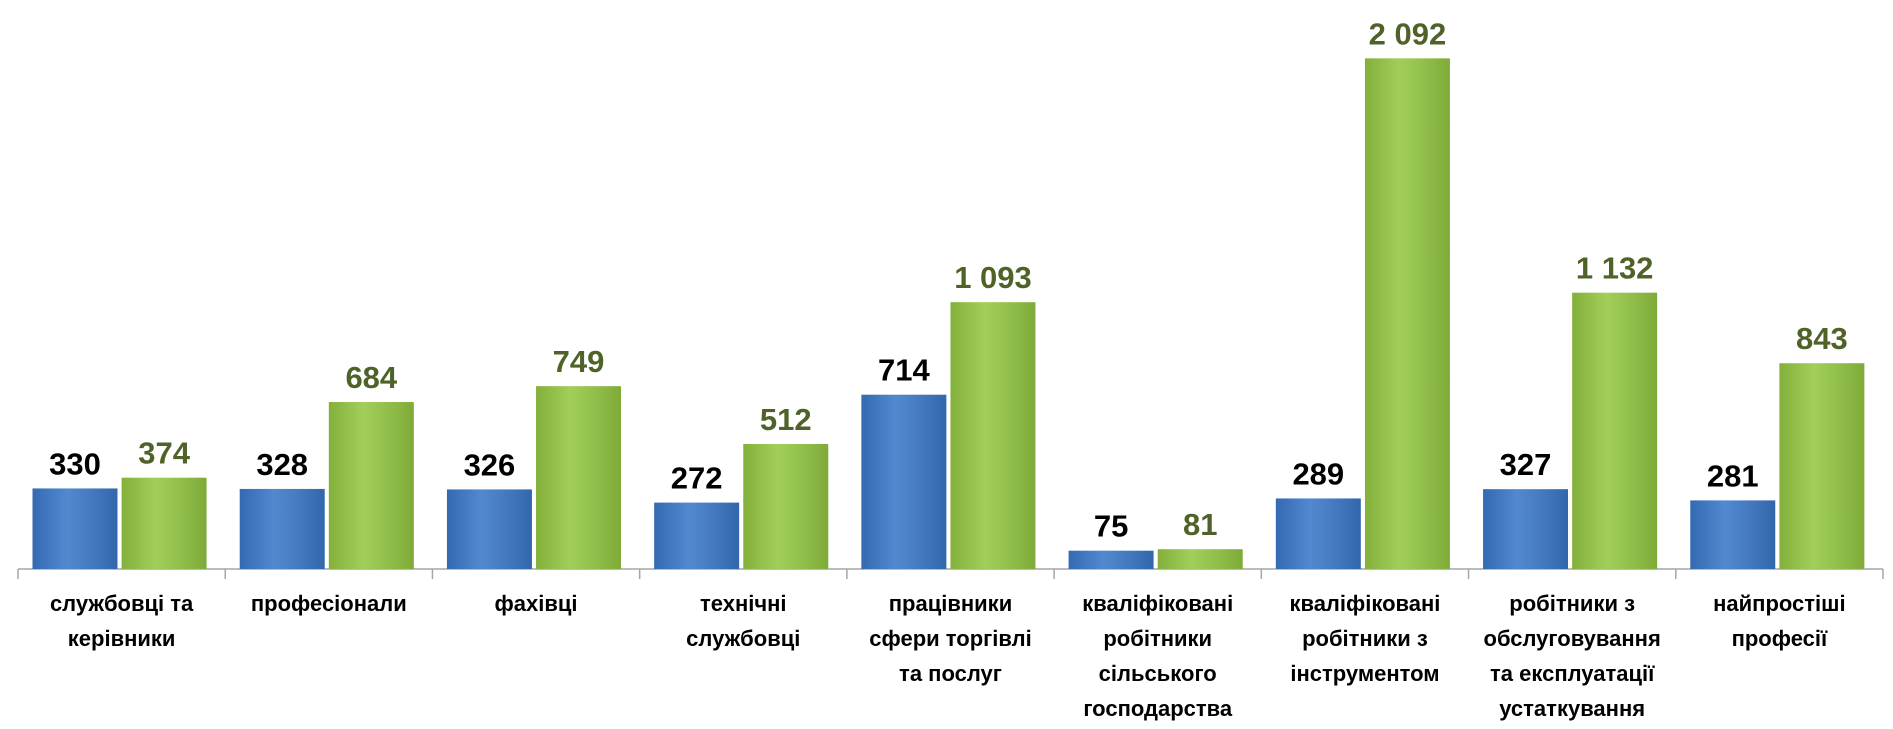 The width and height of the screenshot is (1893, 729). I want to click on value-label: 1 132, so click(1615, 268).